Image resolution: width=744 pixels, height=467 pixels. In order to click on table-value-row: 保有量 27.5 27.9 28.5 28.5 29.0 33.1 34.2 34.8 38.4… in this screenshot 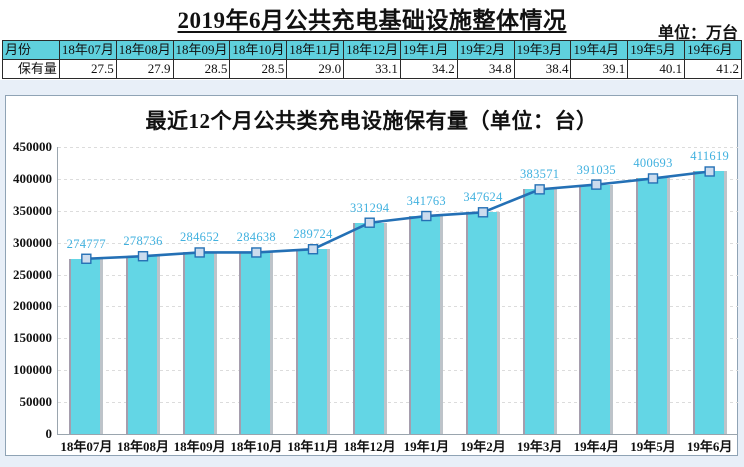, I will do `click(372, 69)`.